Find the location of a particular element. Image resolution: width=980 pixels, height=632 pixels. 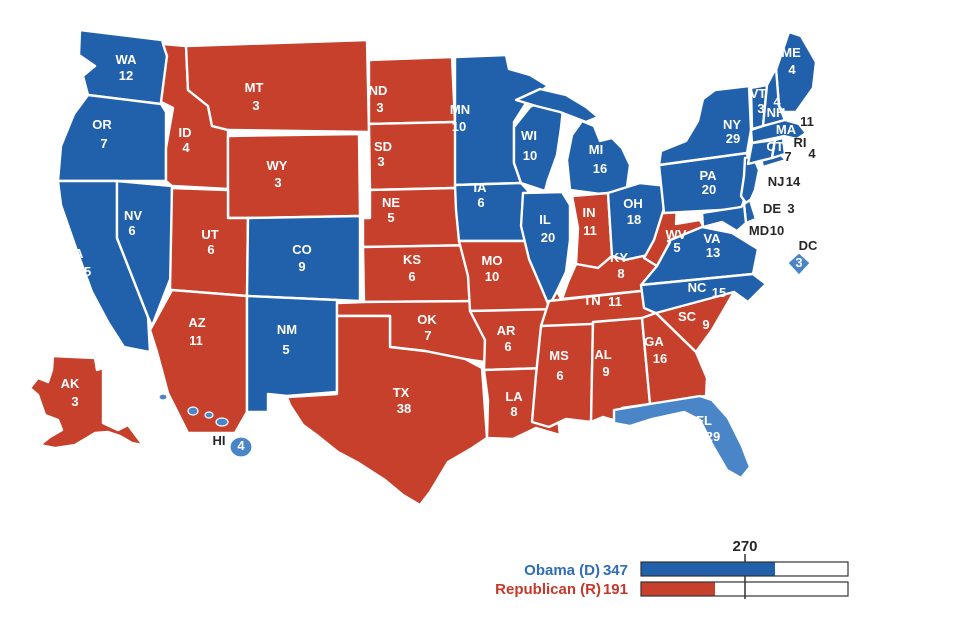

votes-nm: 5 is located at coordinates (285, 349).